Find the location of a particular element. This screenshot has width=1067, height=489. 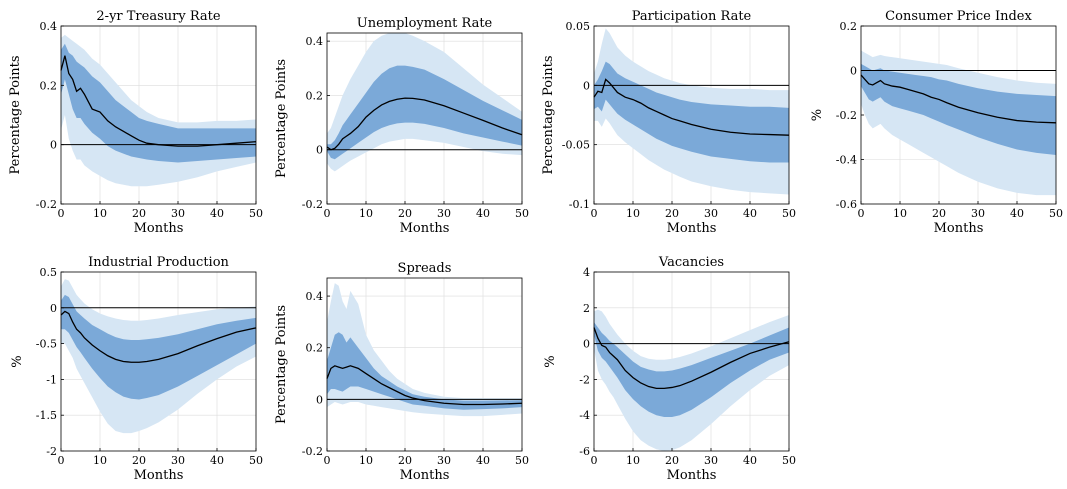

panel-title: Unemployment Rate is located at coordinates (425, 23).